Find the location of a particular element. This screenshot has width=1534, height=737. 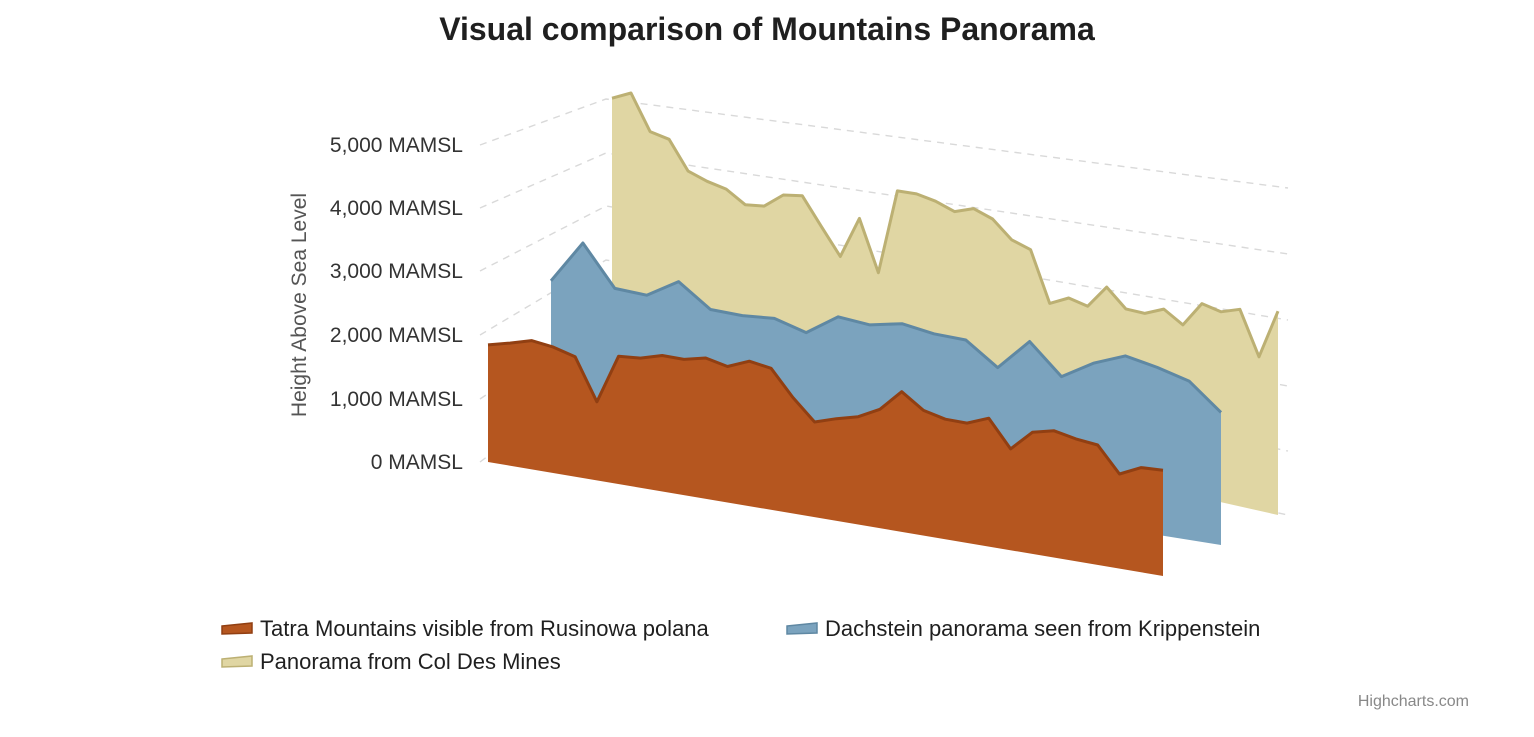

y-axis-title: Height Above Sea Level is located at coordinates (299, 305).